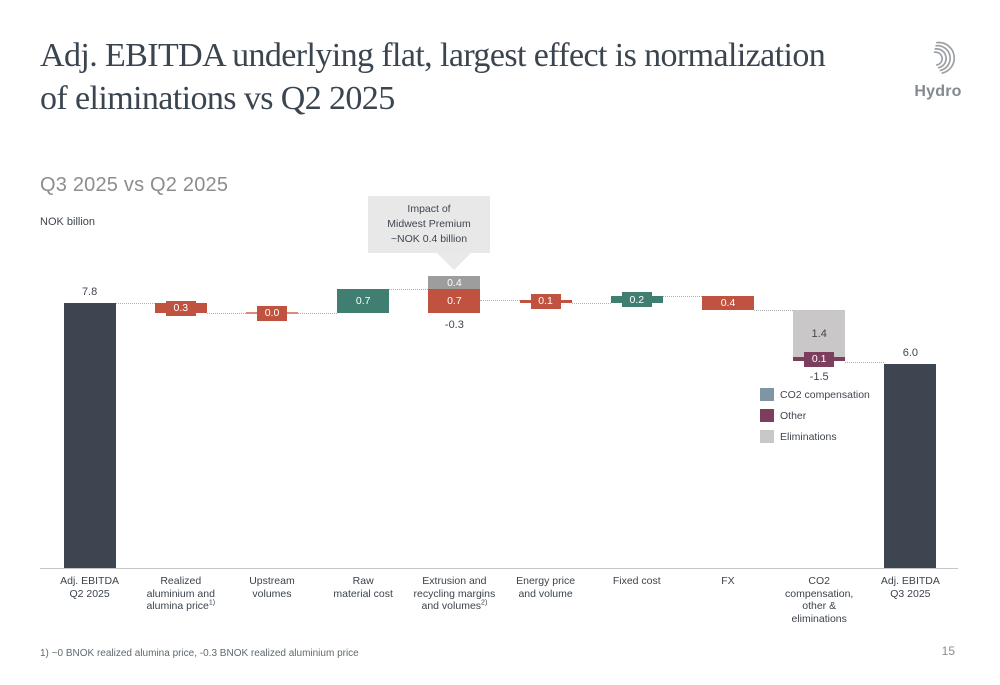 This screenshot has height=685, width=1000. I want to click on axis-label-adj-ebitda-q3-2025: Adj. EBITDA Q3 2025, so click(910, 587).